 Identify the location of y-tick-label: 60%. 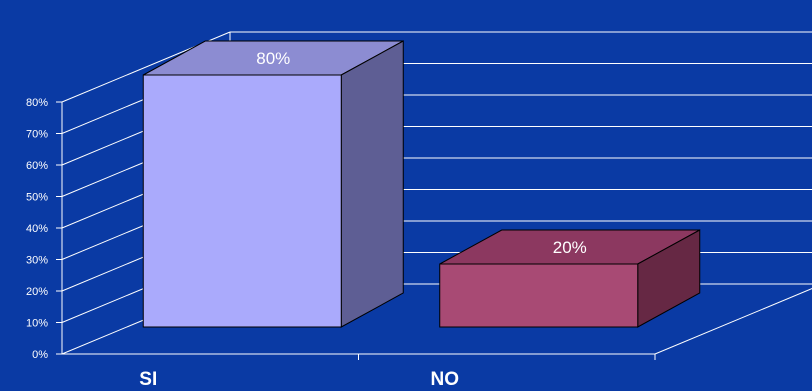
(37, 166).